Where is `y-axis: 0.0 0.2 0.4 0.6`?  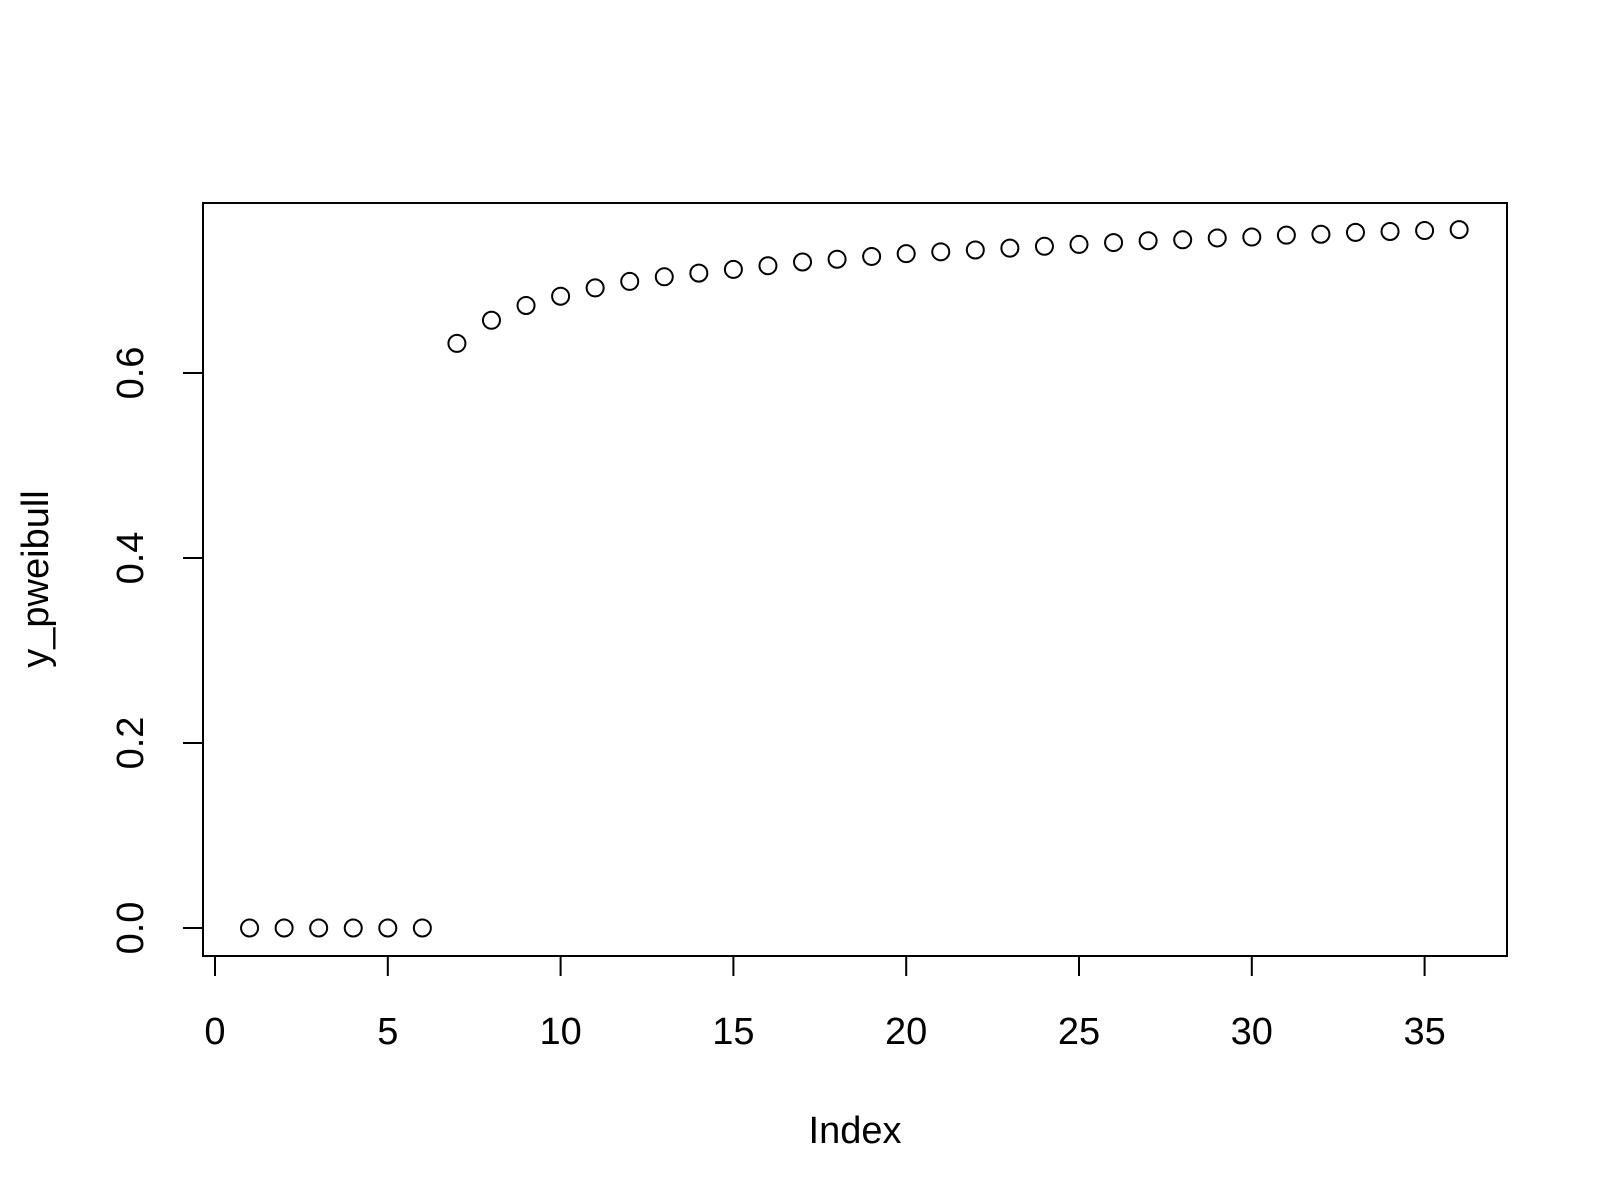 y-axis: 0.0 0.2 0.4 0.6 is located at coordinates (157, 651).